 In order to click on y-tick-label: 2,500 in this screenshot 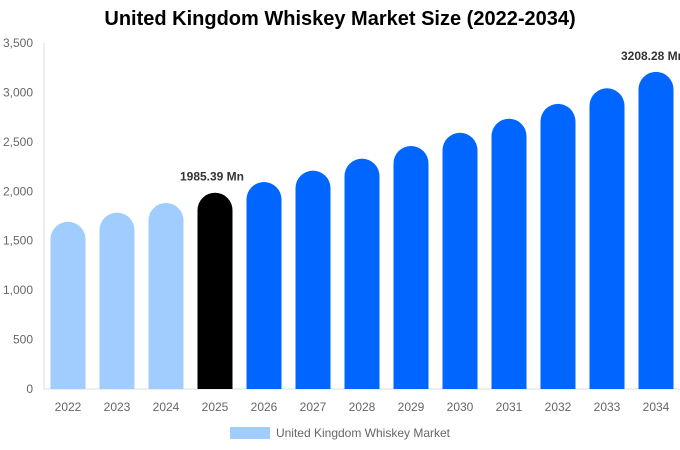, I will do `click(18, 142)`.